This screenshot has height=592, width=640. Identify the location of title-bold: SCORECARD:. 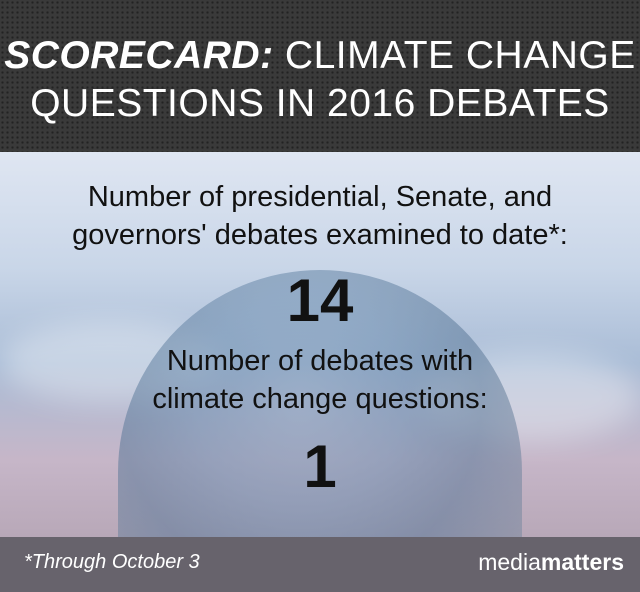
(139, 55).